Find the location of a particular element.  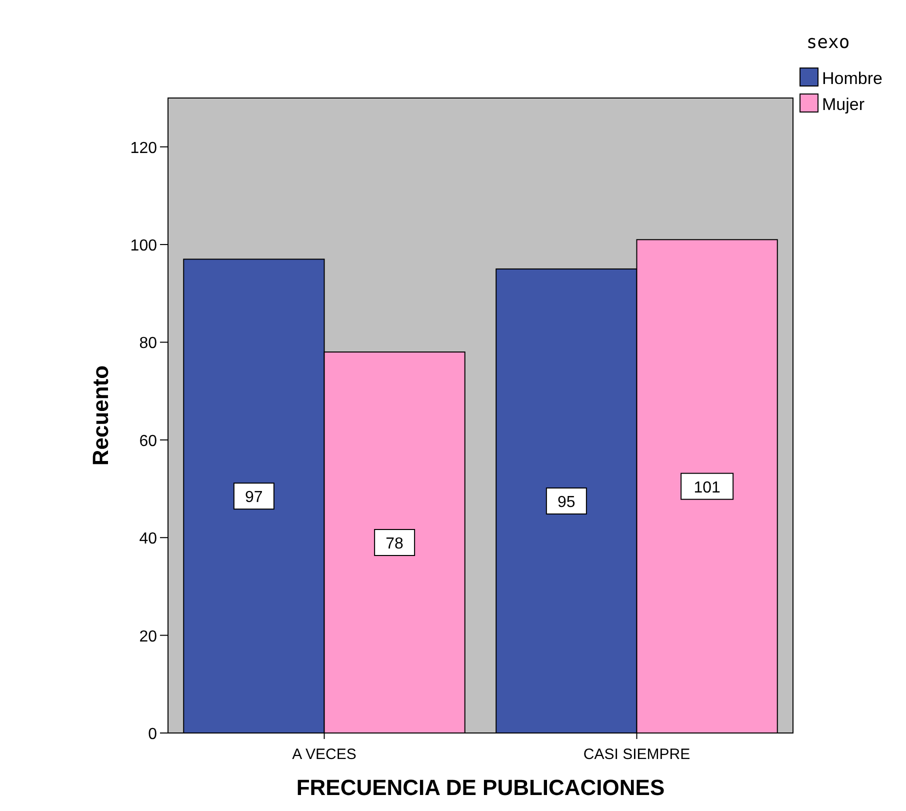

y-axis-title: Recuento is located at coordinates (100, 415).